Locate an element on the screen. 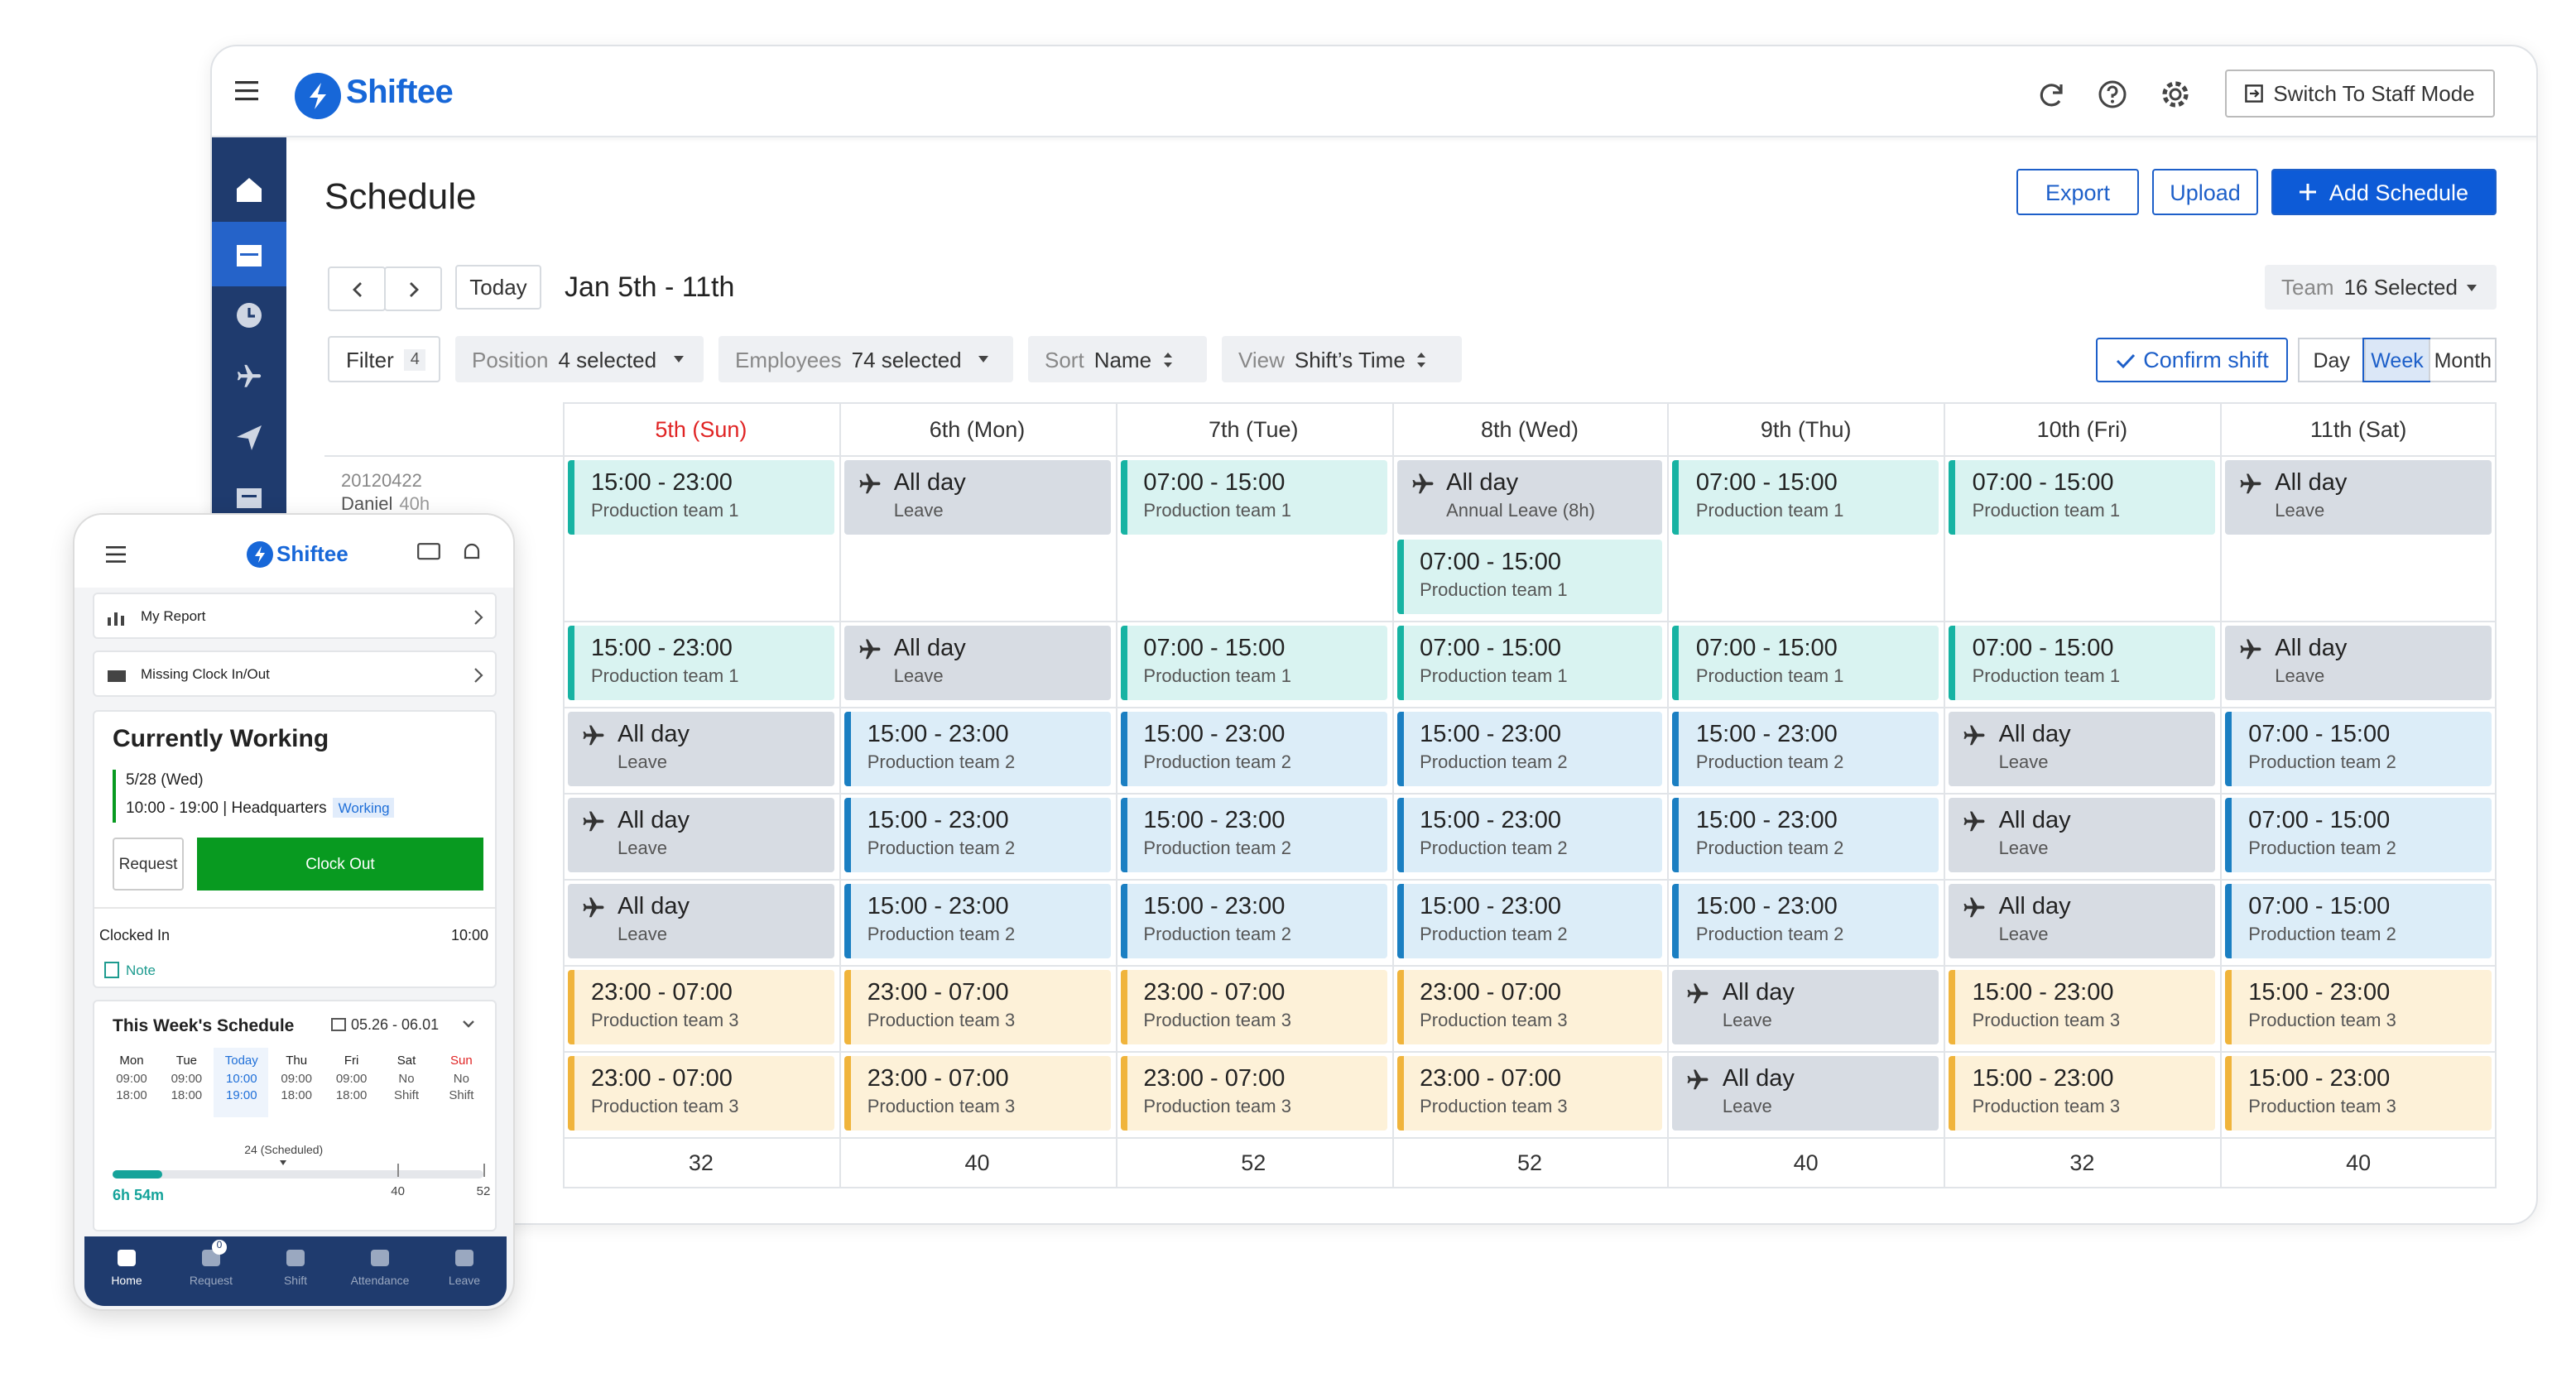 The height and width of the screenshot is (1373, 2576). filter: Sort Name is located at coordinates (1117, 359).